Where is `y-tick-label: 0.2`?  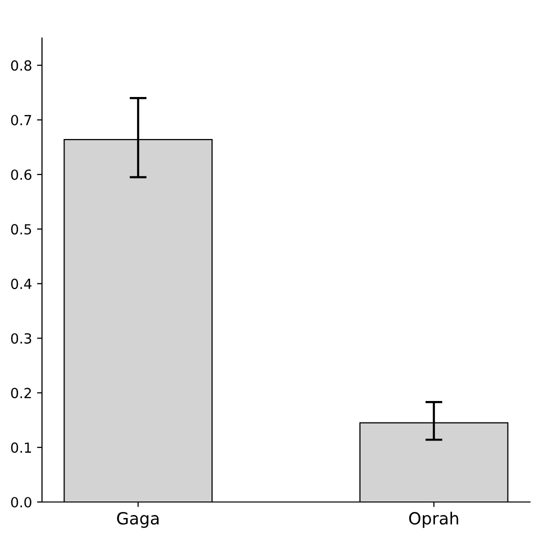
y-tick-label: 0.2 is located at coordinates (21, 393).